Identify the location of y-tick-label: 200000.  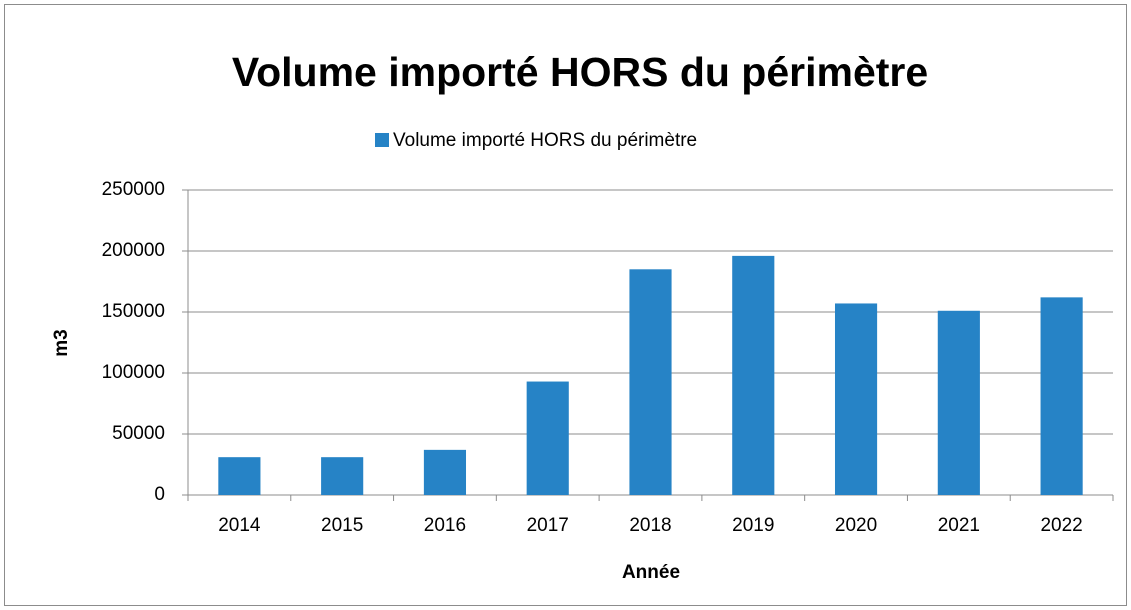
(133, 250).